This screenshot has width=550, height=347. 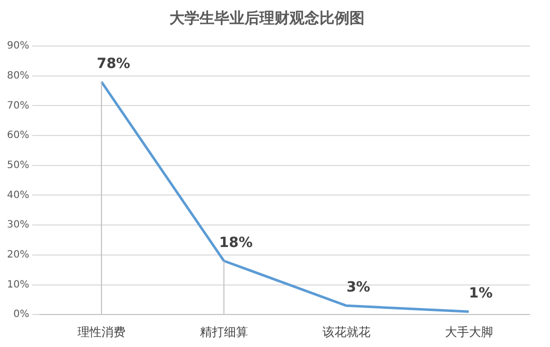 I want to click on y-tick-label: 90%, so click(x=18, y=46).